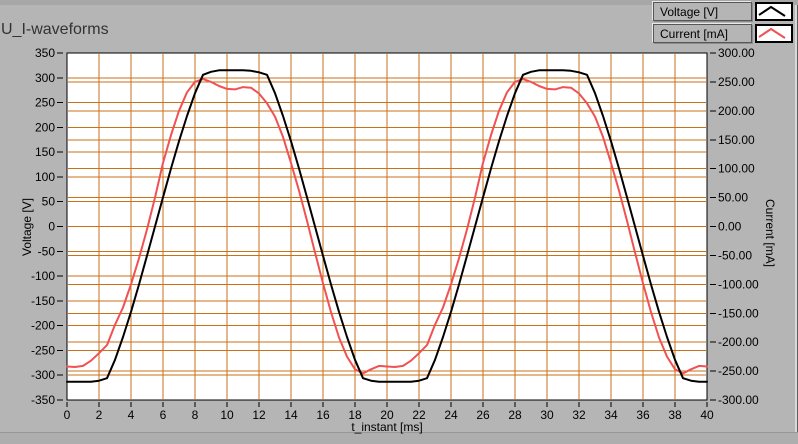  What do you see at coordinates (27, 227) in the screenshot?
I see `y-axis-title-voltage: Voltage [V]` at bounding box center [27, 227].